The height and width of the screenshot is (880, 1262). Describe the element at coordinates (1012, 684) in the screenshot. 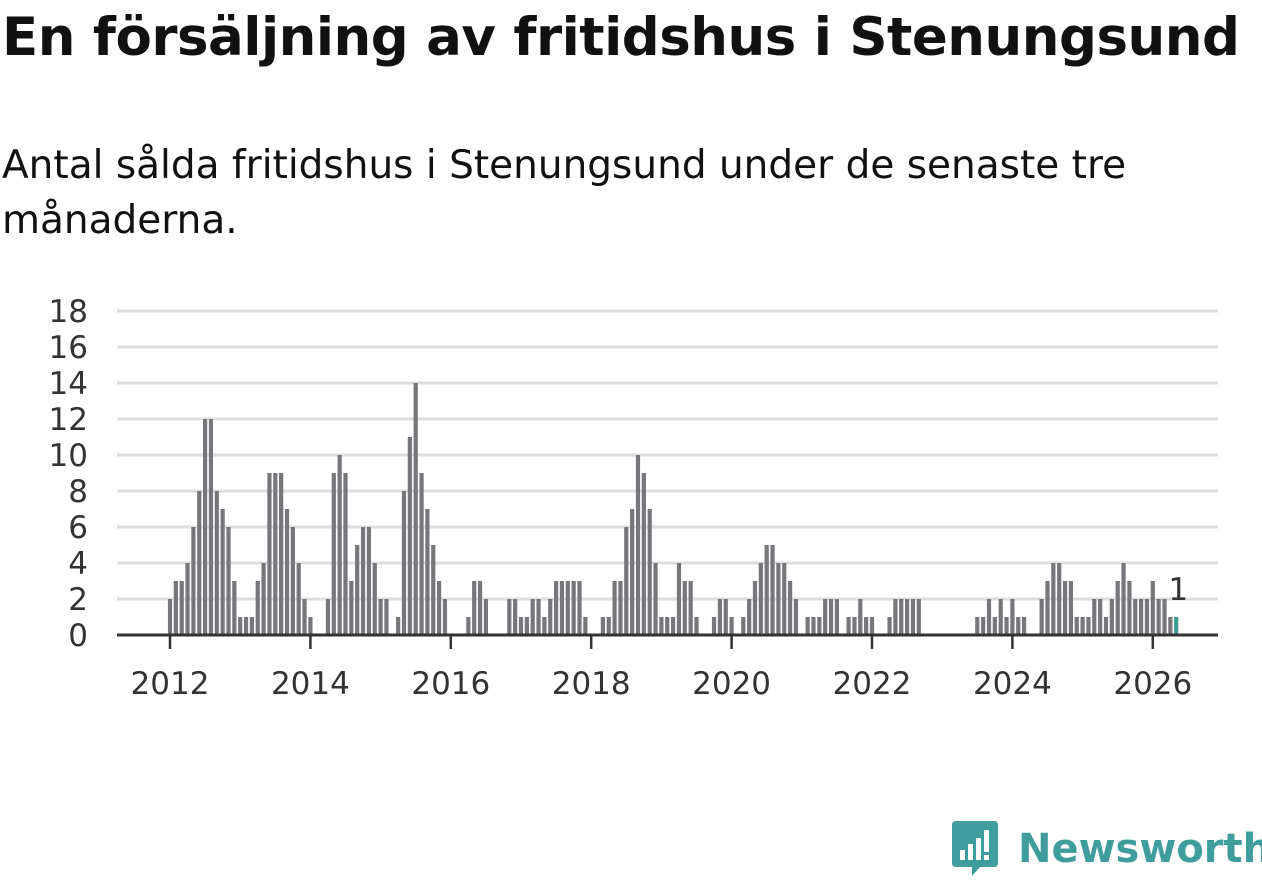

I see `x-tick-label: 2024` at that location.